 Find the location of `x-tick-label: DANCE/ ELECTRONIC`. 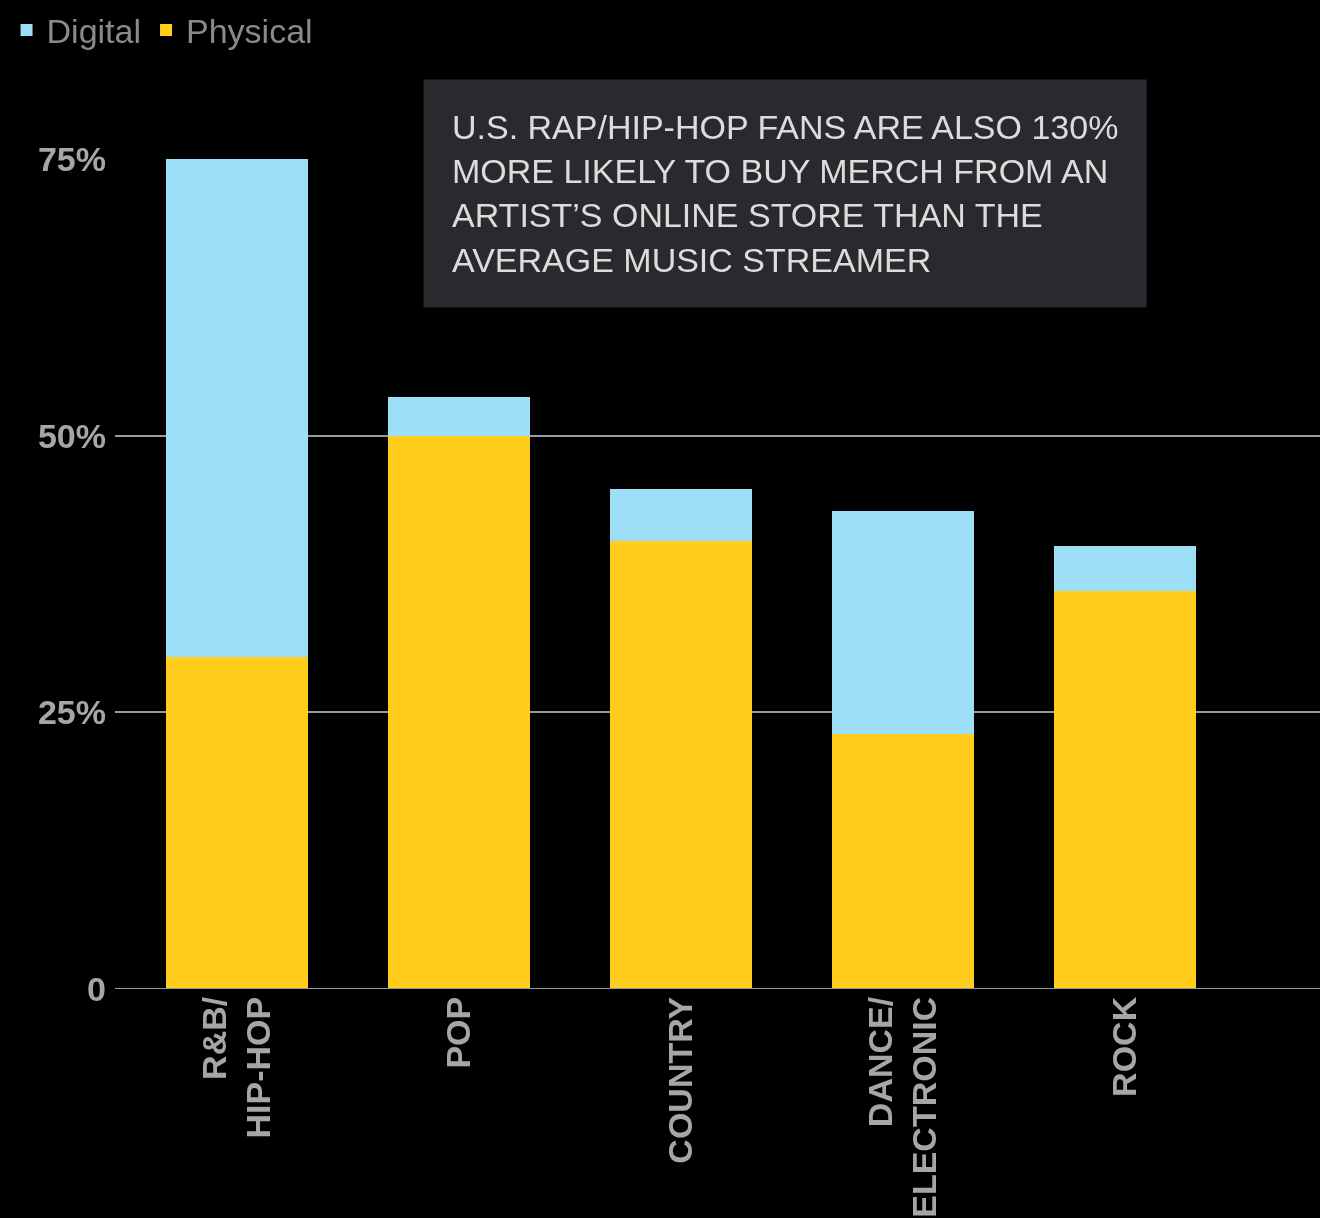

x-tick-label: DANCE/ ELECTRONIC is located at coordinates (901, 1107).